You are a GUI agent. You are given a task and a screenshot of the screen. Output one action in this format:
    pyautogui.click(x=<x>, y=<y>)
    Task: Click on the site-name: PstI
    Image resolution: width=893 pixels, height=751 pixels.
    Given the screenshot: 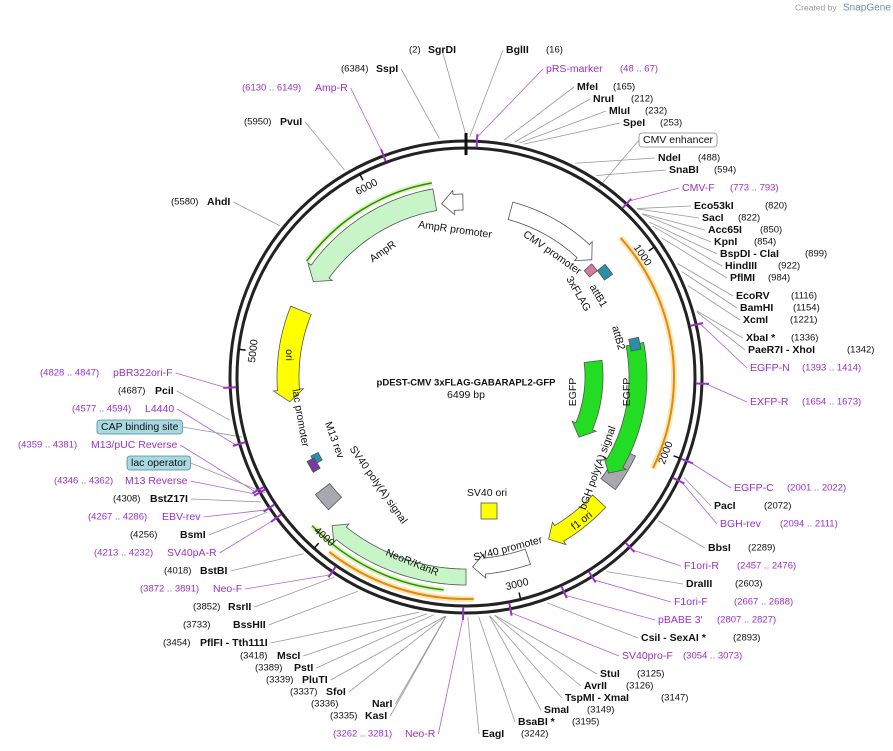 What is the action you would take?
    pyautogui.click(x=303, y=668)
    